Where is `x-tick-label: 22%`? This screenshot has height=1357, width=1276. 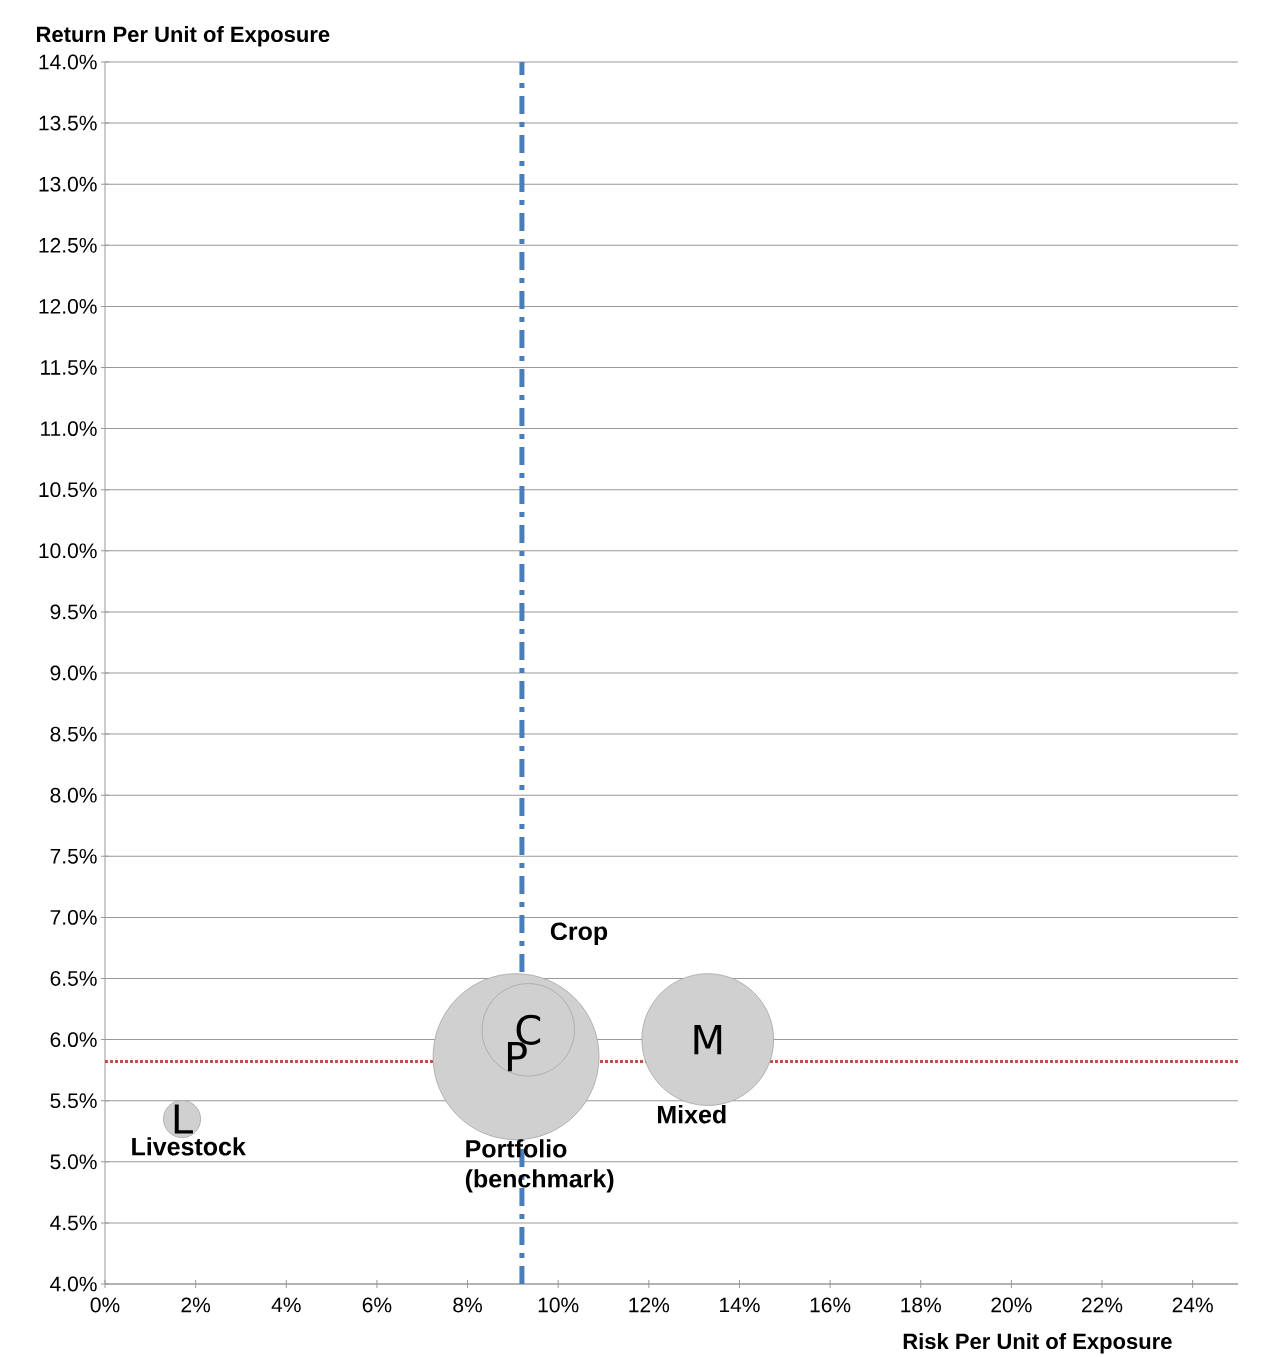
x-tick-label: 22% is located at coordinates (1102, 1305).